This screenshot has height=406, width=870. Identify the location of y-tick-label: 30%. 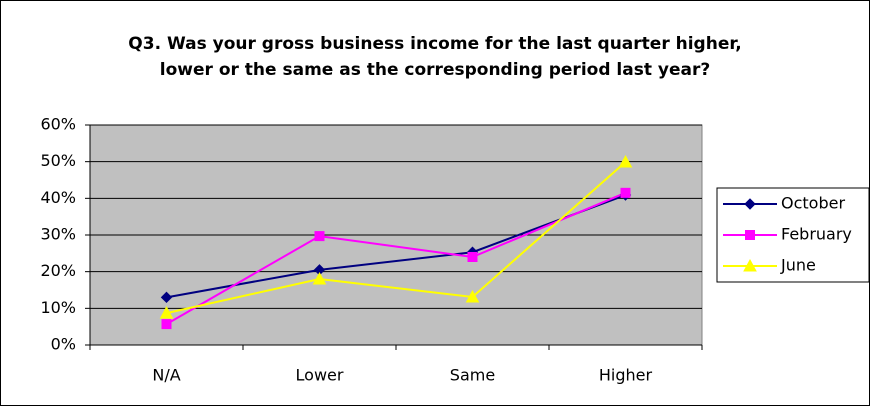
(58, 234).